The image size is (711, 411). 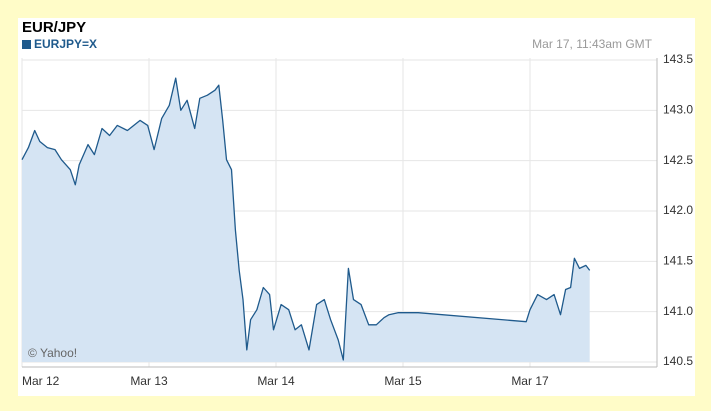 I want to click on timestamp: Mar 17, 11:43am GMT, so click(x=592, y=44).